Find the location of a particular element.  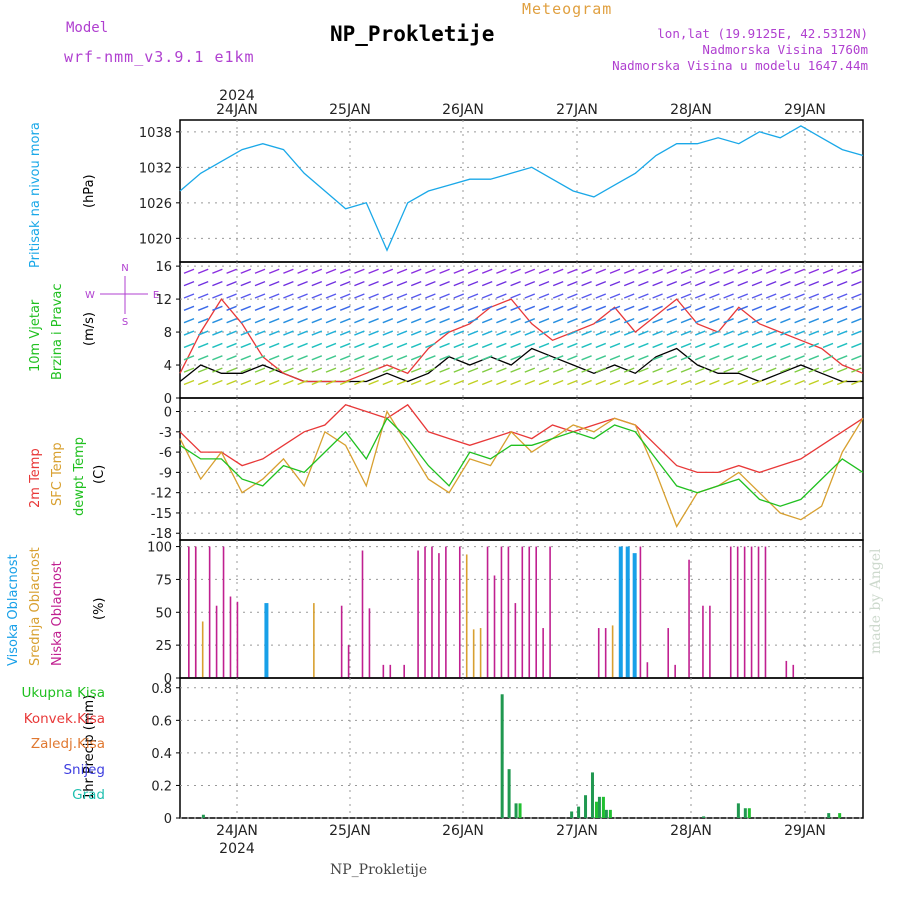

temperature-ytick-label-0: 0 is located at coordinates (168, 413).